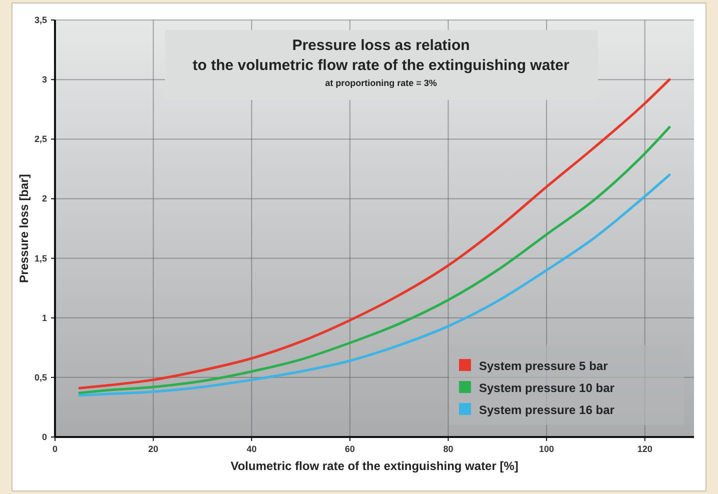  I want to click on legend-label: System pressure 10 bar, so click(547, 388).